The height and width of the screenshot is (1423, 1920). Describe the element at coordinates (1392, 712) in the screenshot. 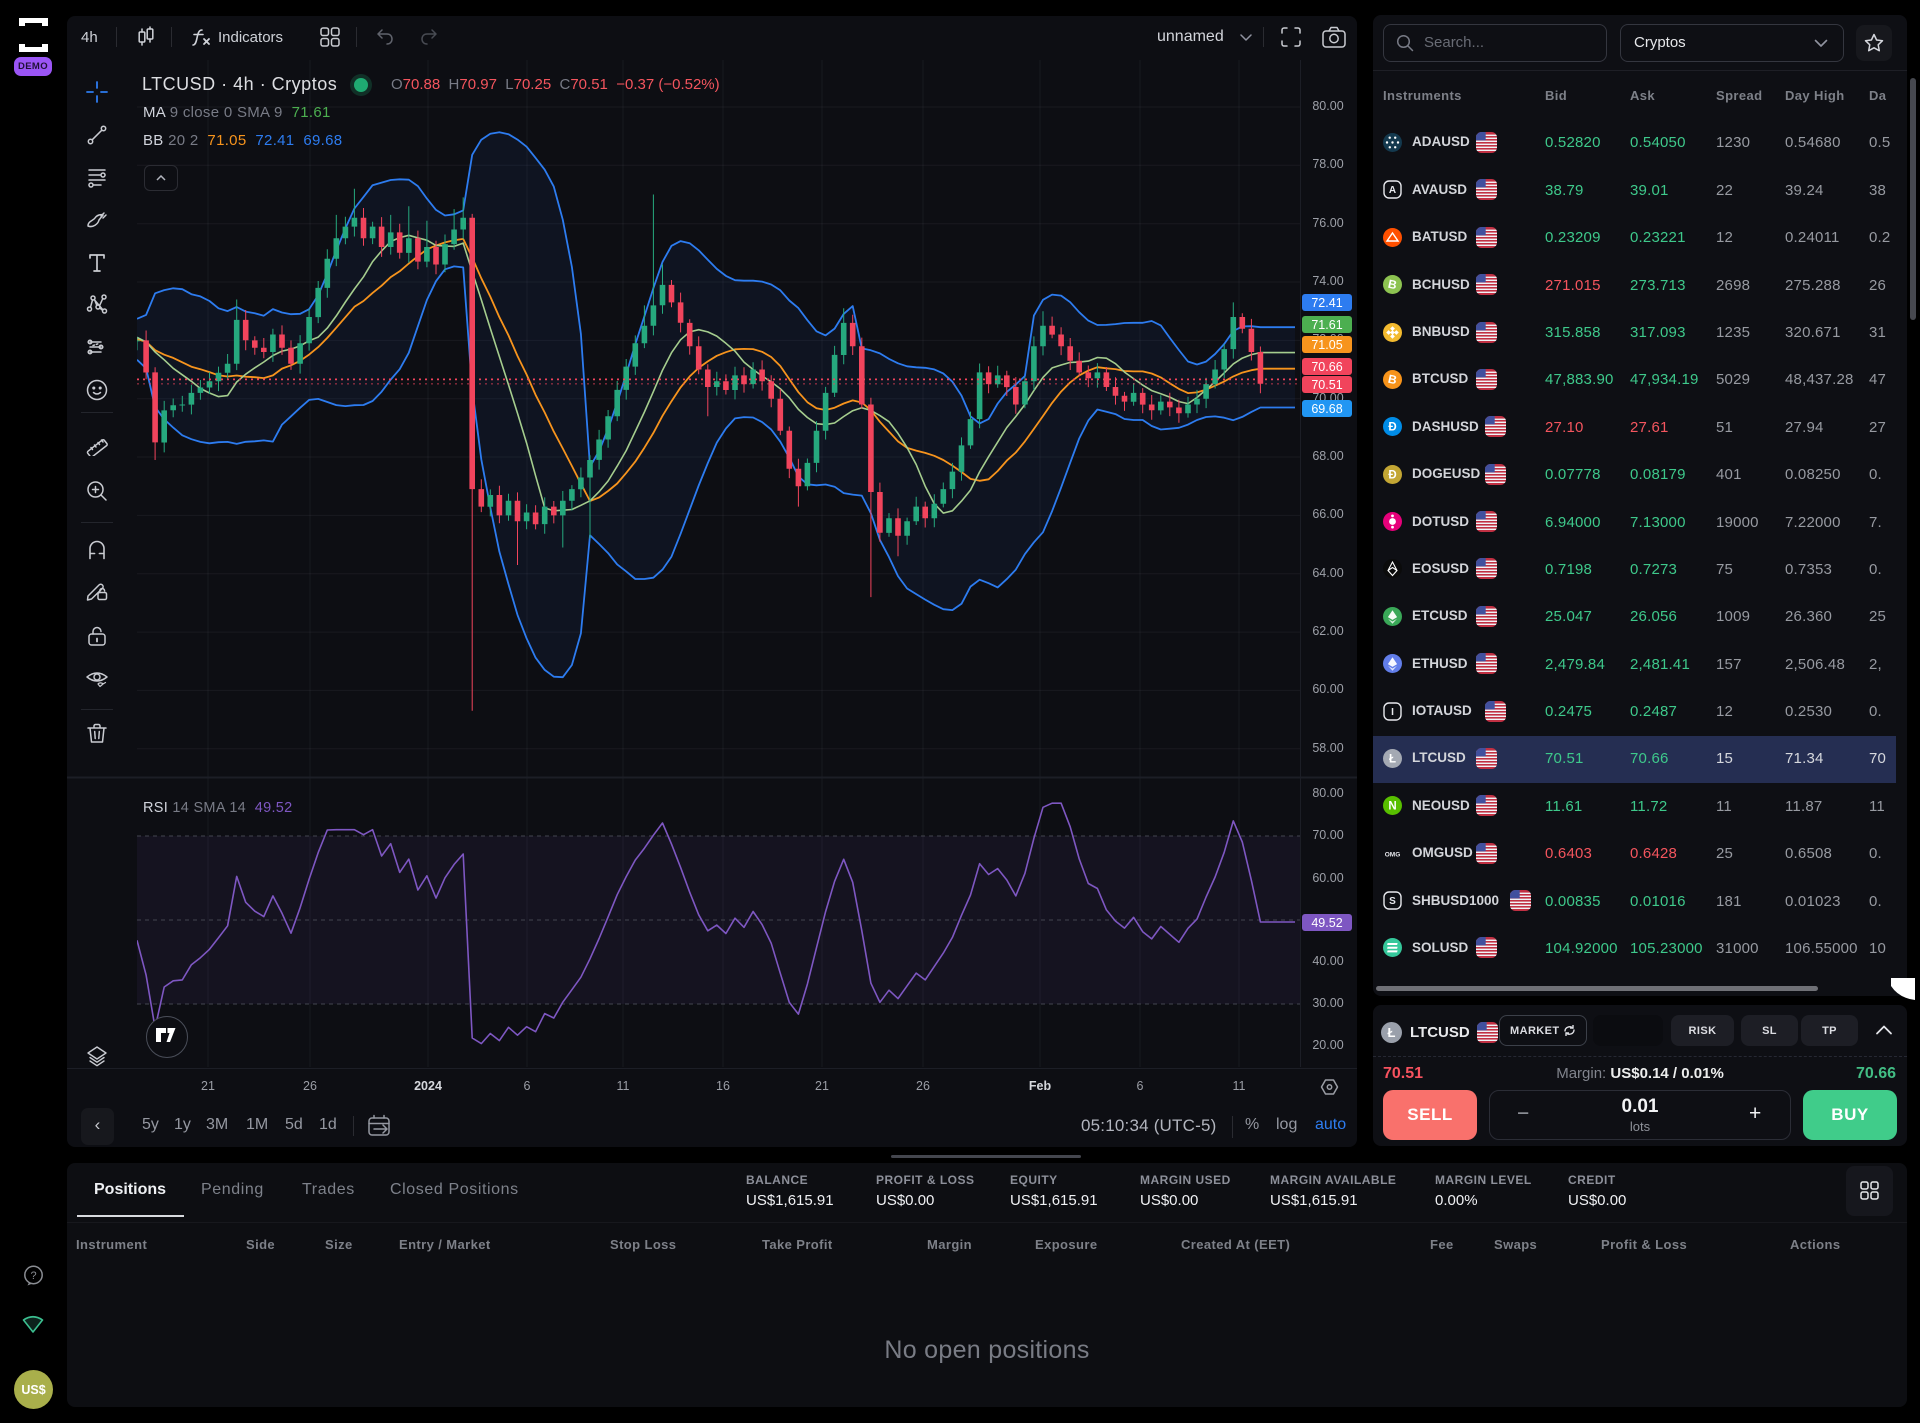

I see `svg-text: I` at that location.